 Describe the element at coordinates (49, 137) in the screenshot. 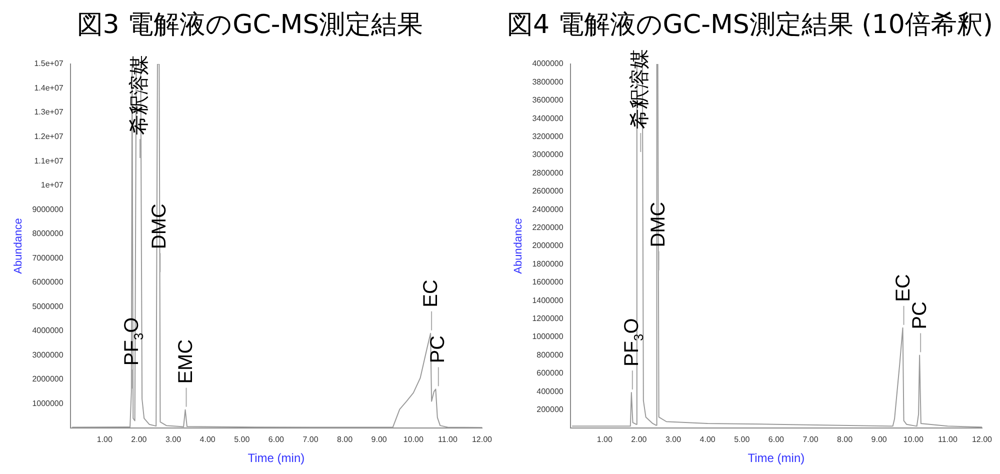

I see `y-tick-label: 1.2e+07` at that location.